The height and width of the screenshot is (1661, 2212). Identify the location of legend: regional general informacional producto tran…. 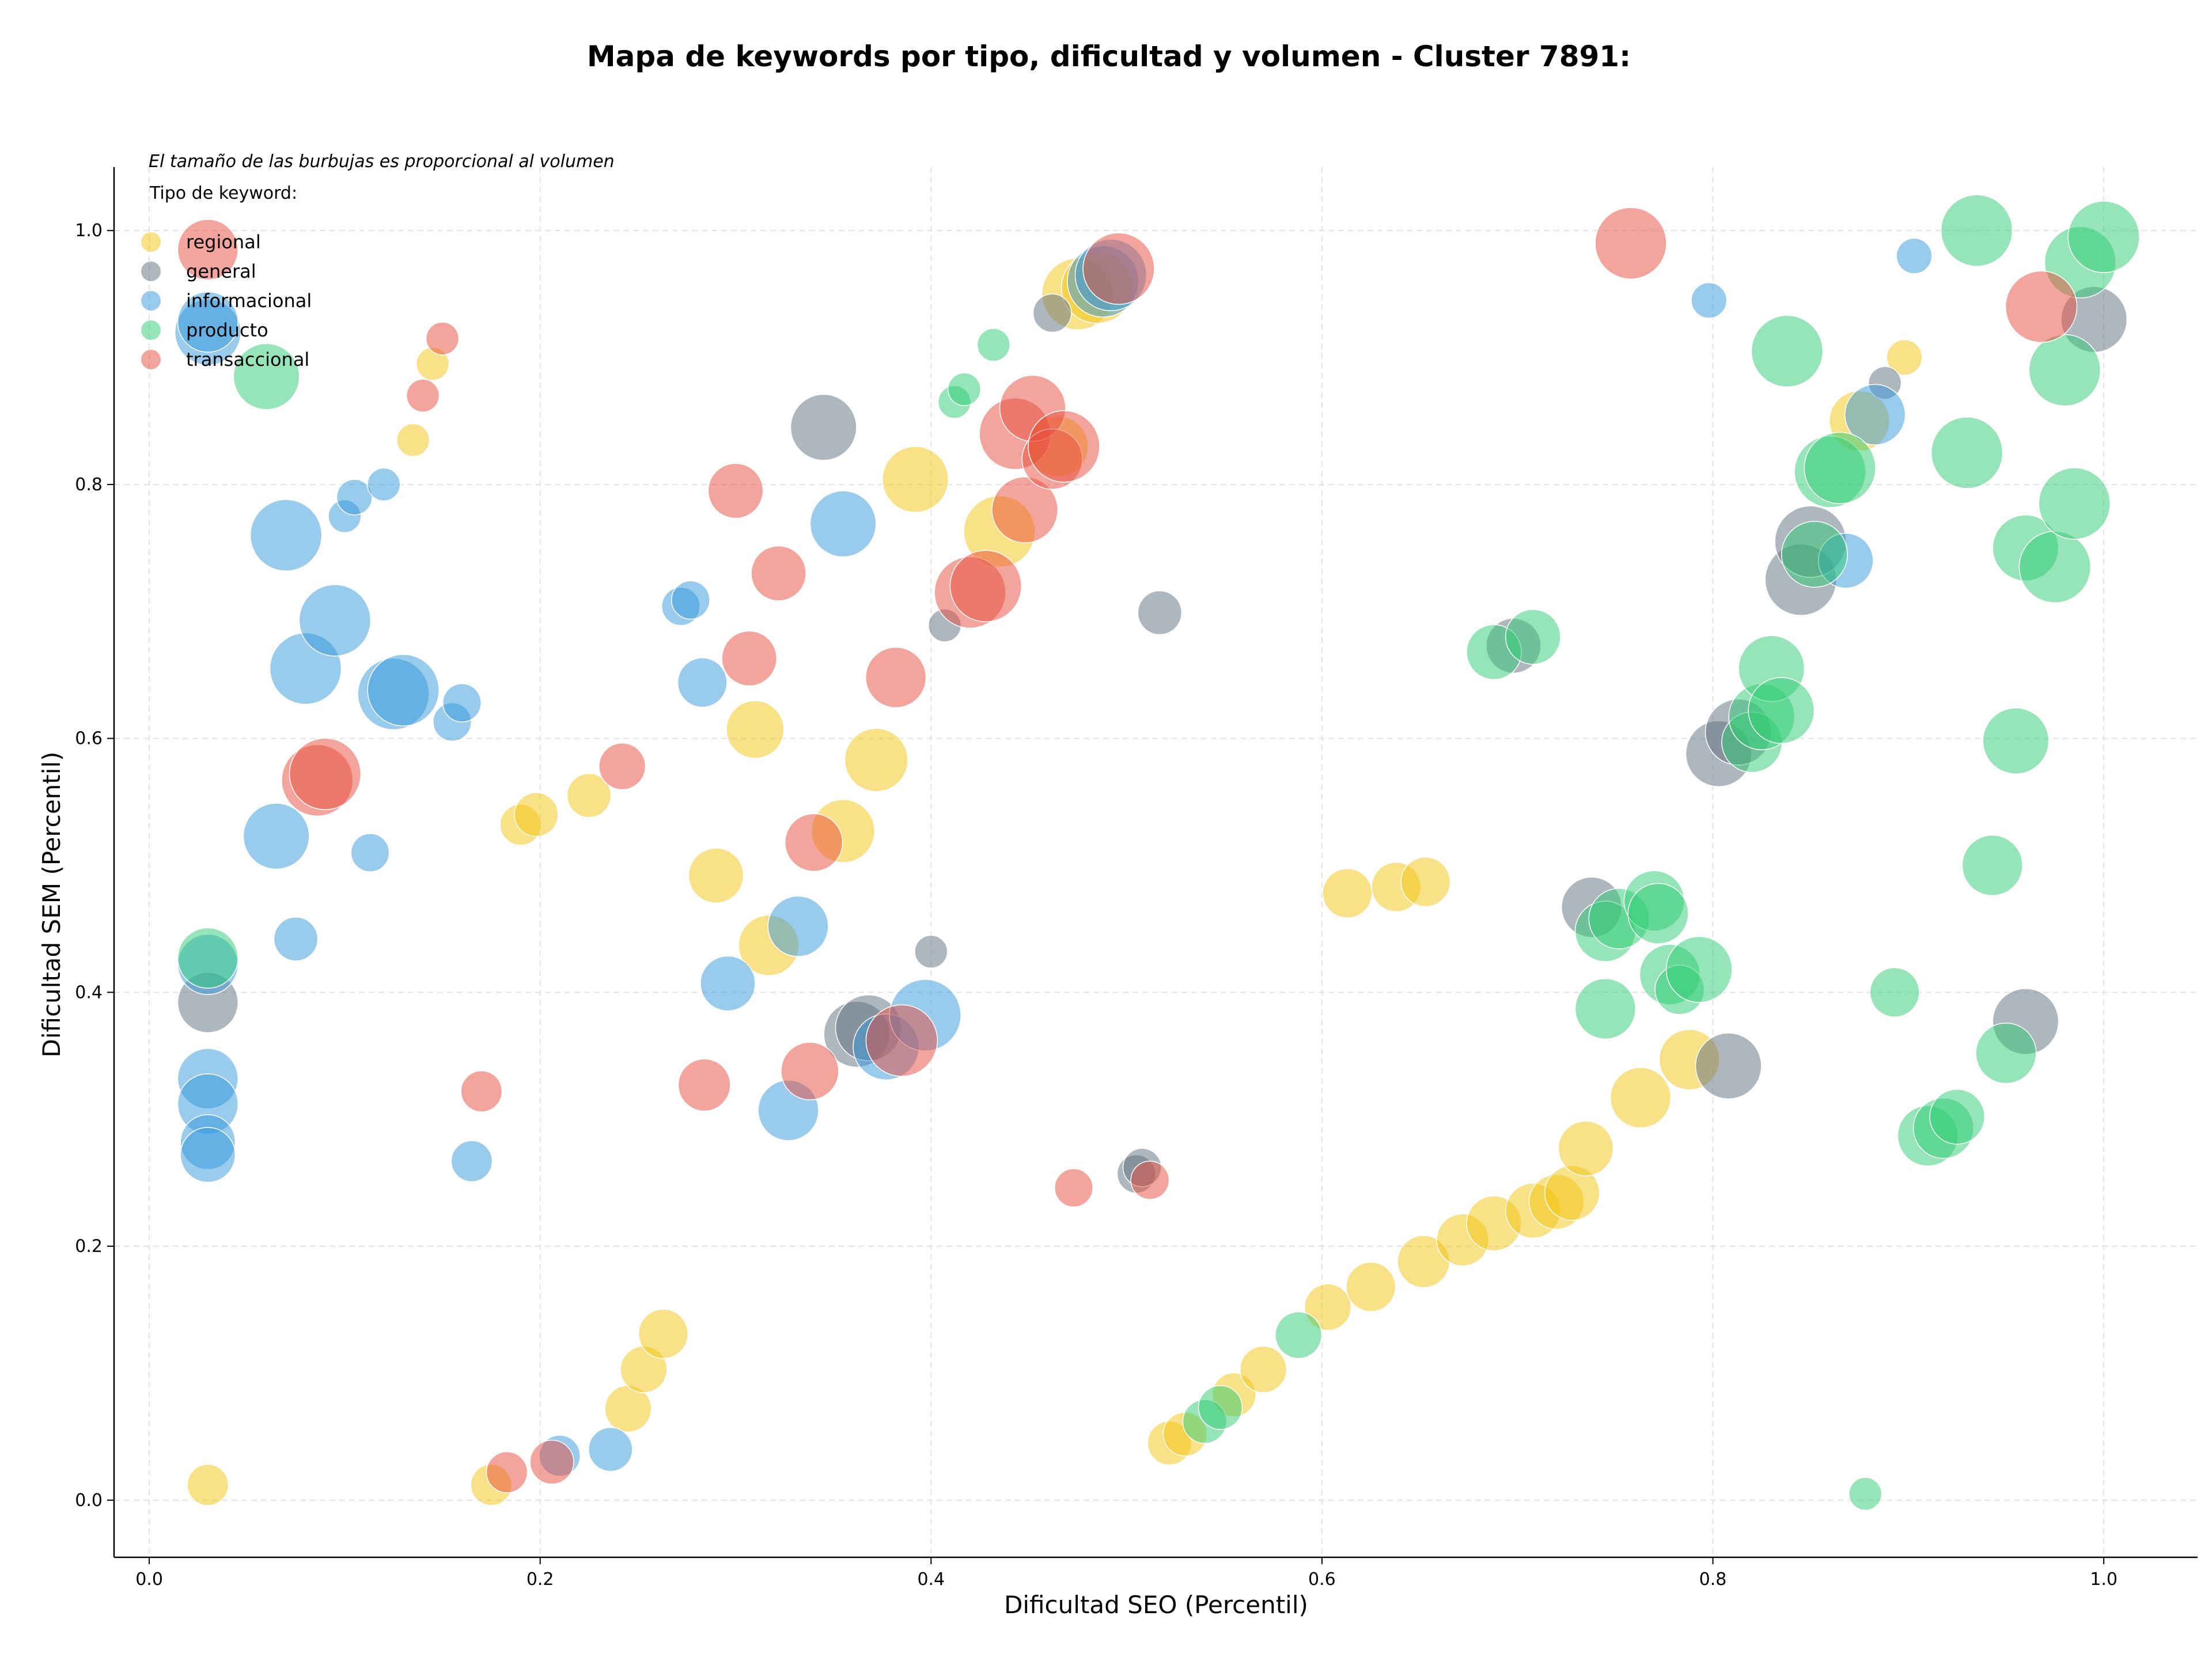
(226, 300).